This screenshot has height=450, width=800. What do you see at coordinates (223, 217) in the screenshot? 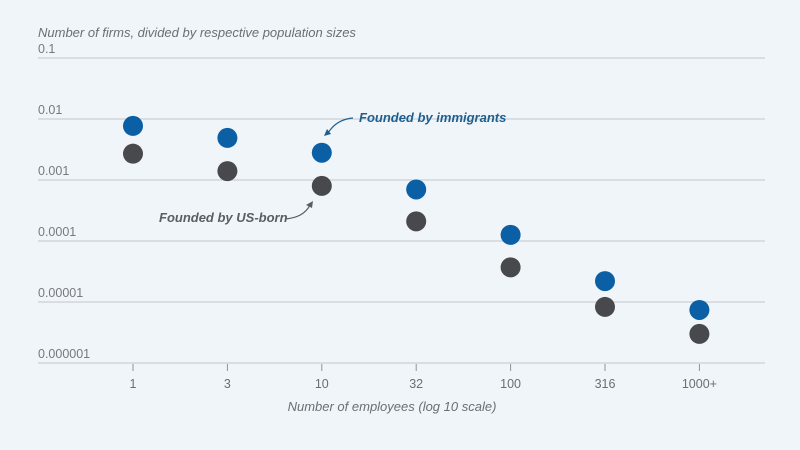
I see `annotation-us-born-label: Founded by US-born` at bounding box center [223, 217].